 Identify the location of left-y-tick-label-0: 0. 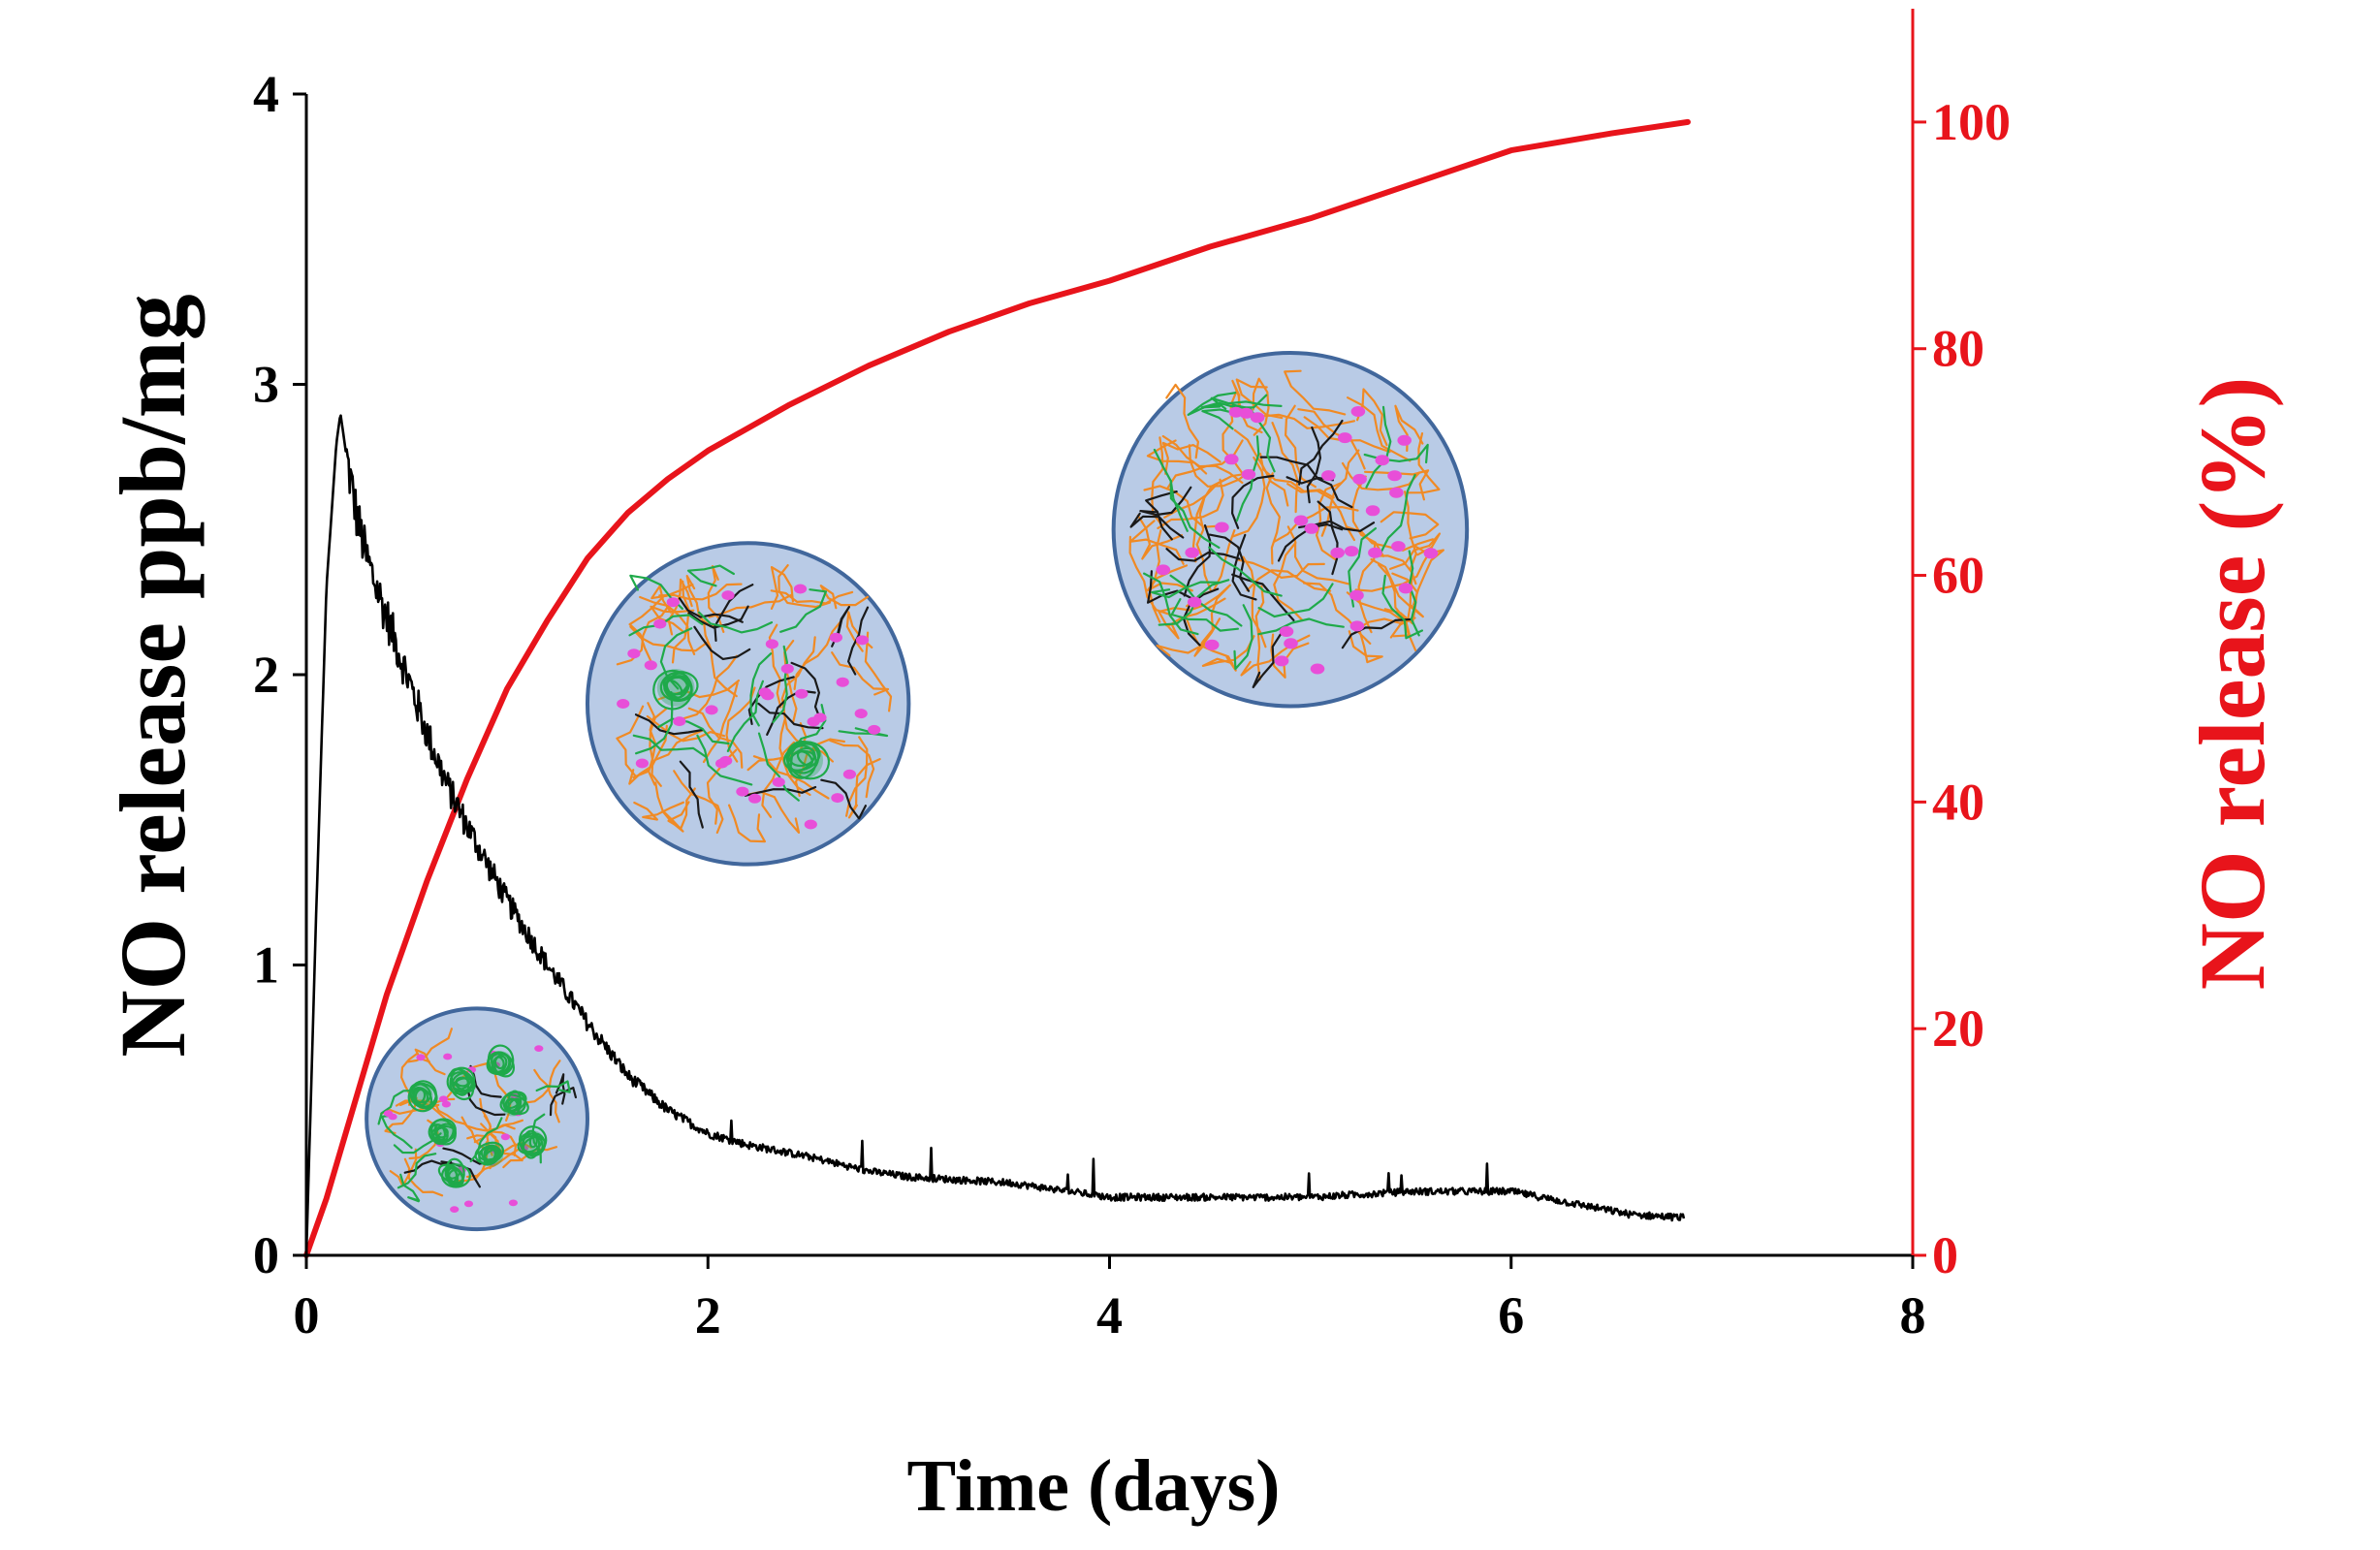
(266, 1255).